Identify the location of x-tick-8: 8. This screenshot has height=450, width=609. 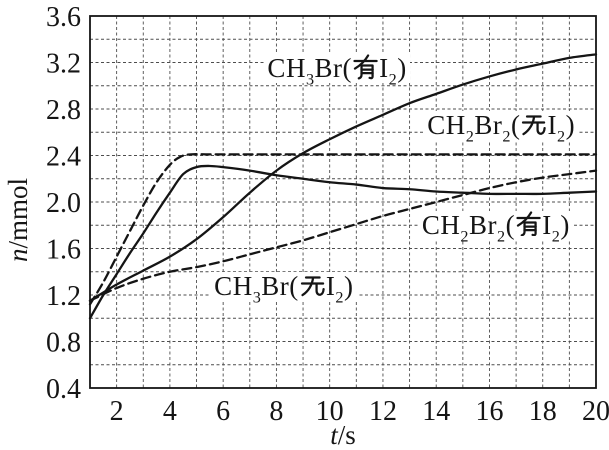
(276, 411).